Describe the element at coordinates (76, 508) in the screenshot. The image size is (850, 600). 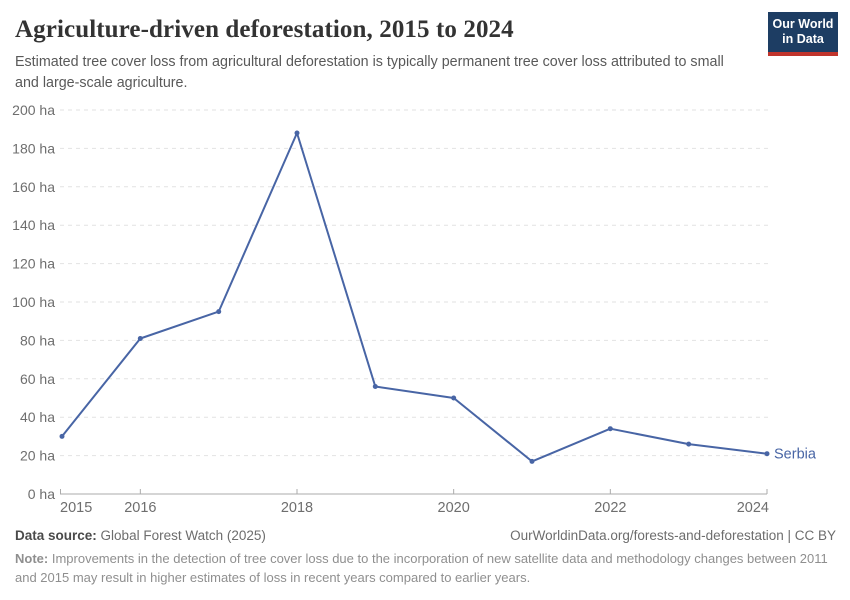
I see `x-axis-label: 2015` at that location.